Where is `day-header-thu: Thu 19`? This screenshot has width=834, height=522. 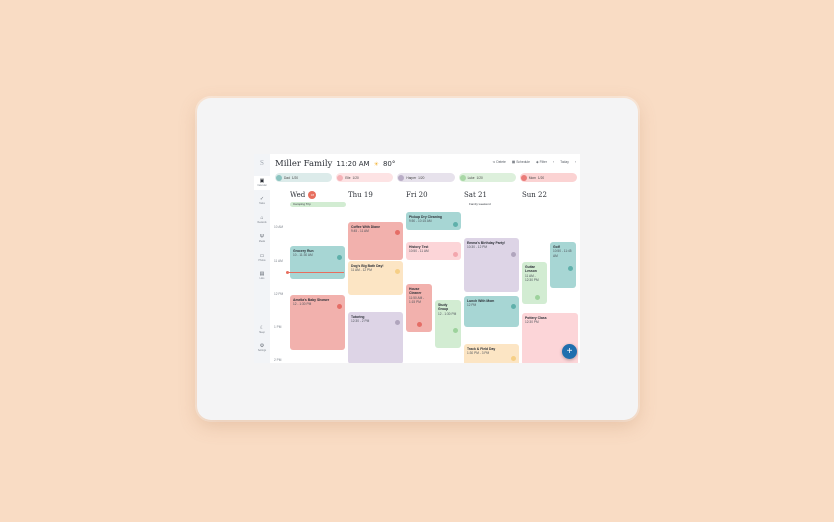
day-header-thu: Thu 19 is located at coordinates (360, 195).